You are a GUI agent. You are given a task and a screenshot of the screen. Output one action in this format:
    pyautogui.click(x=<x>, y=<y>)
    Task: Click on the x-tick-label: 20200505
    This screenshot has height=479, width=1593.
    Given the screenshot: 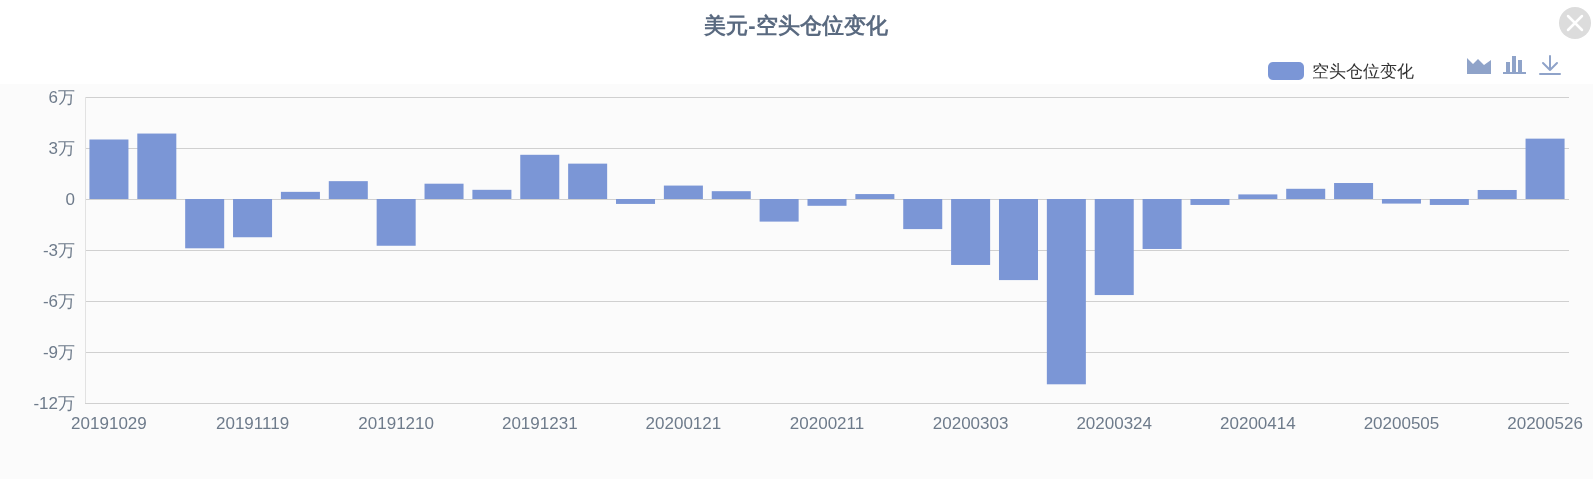 What is the action you would take?
    pyautogui.click(x=1401, y=423)
    